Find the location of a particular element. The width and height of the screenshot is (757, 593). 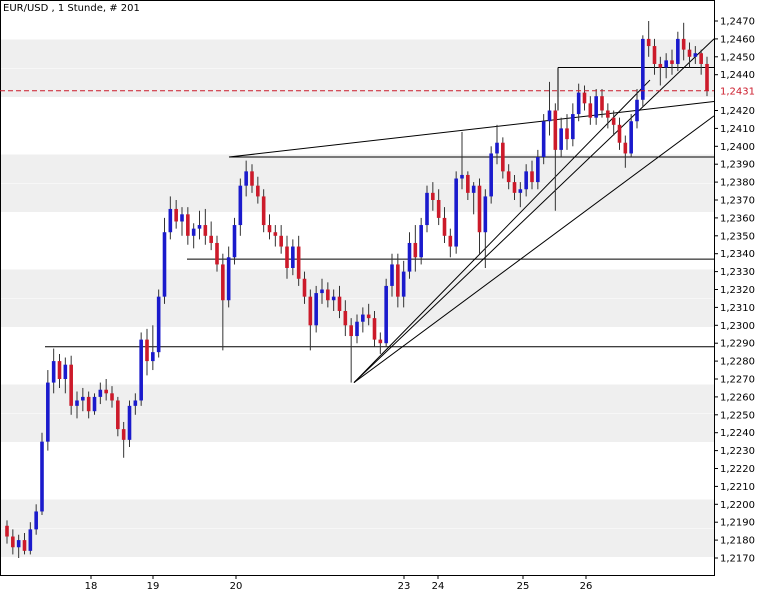

x-axis: 18 19 20 23 24 25 26 is located at coordinates (339, 583).